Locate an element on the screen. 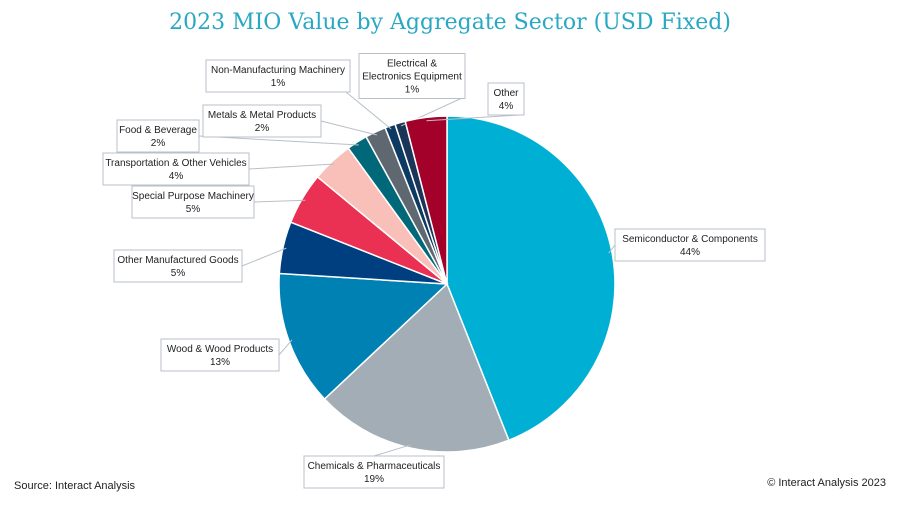 This screenshot has width=900, height=506. data-label-category: Transportation & Other Vehicles is located at coordinates (175, 163).